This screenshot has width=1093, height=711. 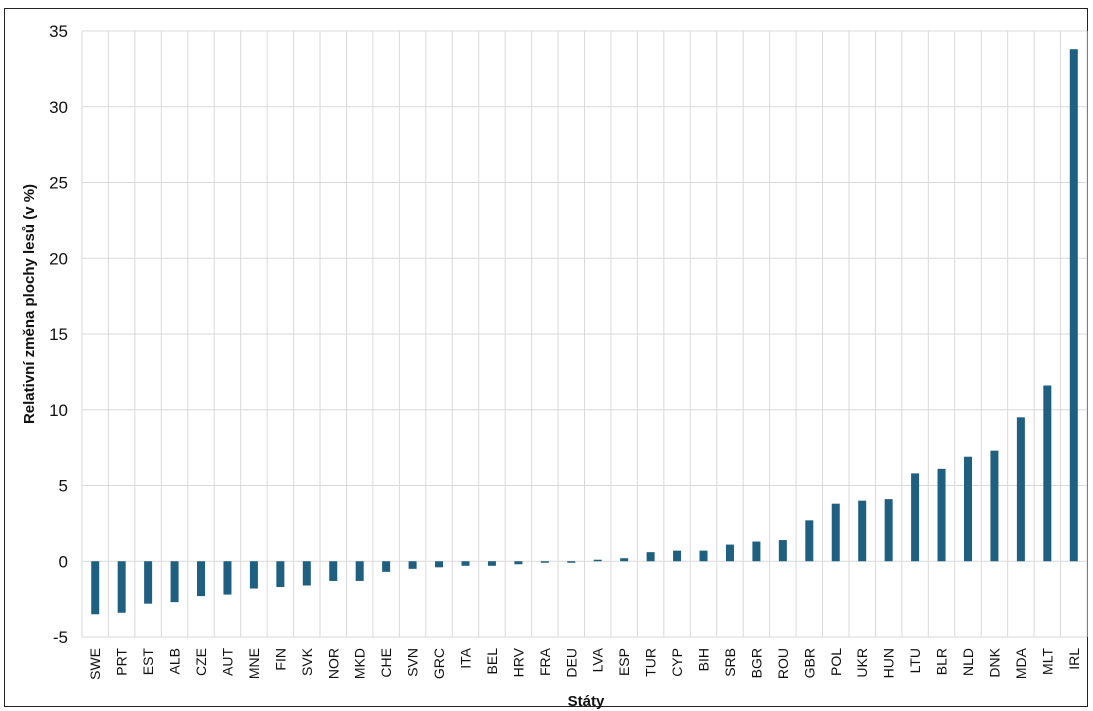 What do you see at coordinates (545, 661) in the screenshot?
I see `x-tick-label: FRA` at bounding box center [545, 661].